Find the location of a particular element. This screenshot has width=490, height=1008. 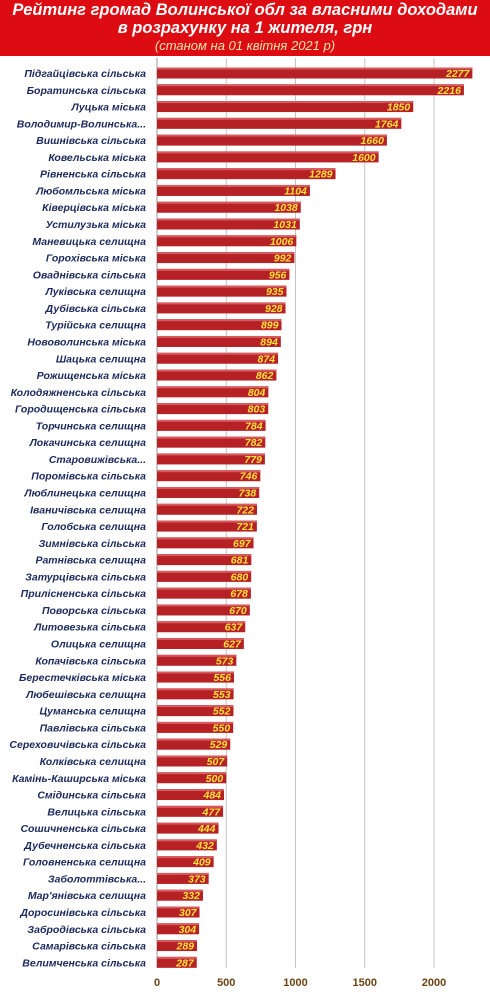

value-label: 289 is located at coordinates (184, 947).